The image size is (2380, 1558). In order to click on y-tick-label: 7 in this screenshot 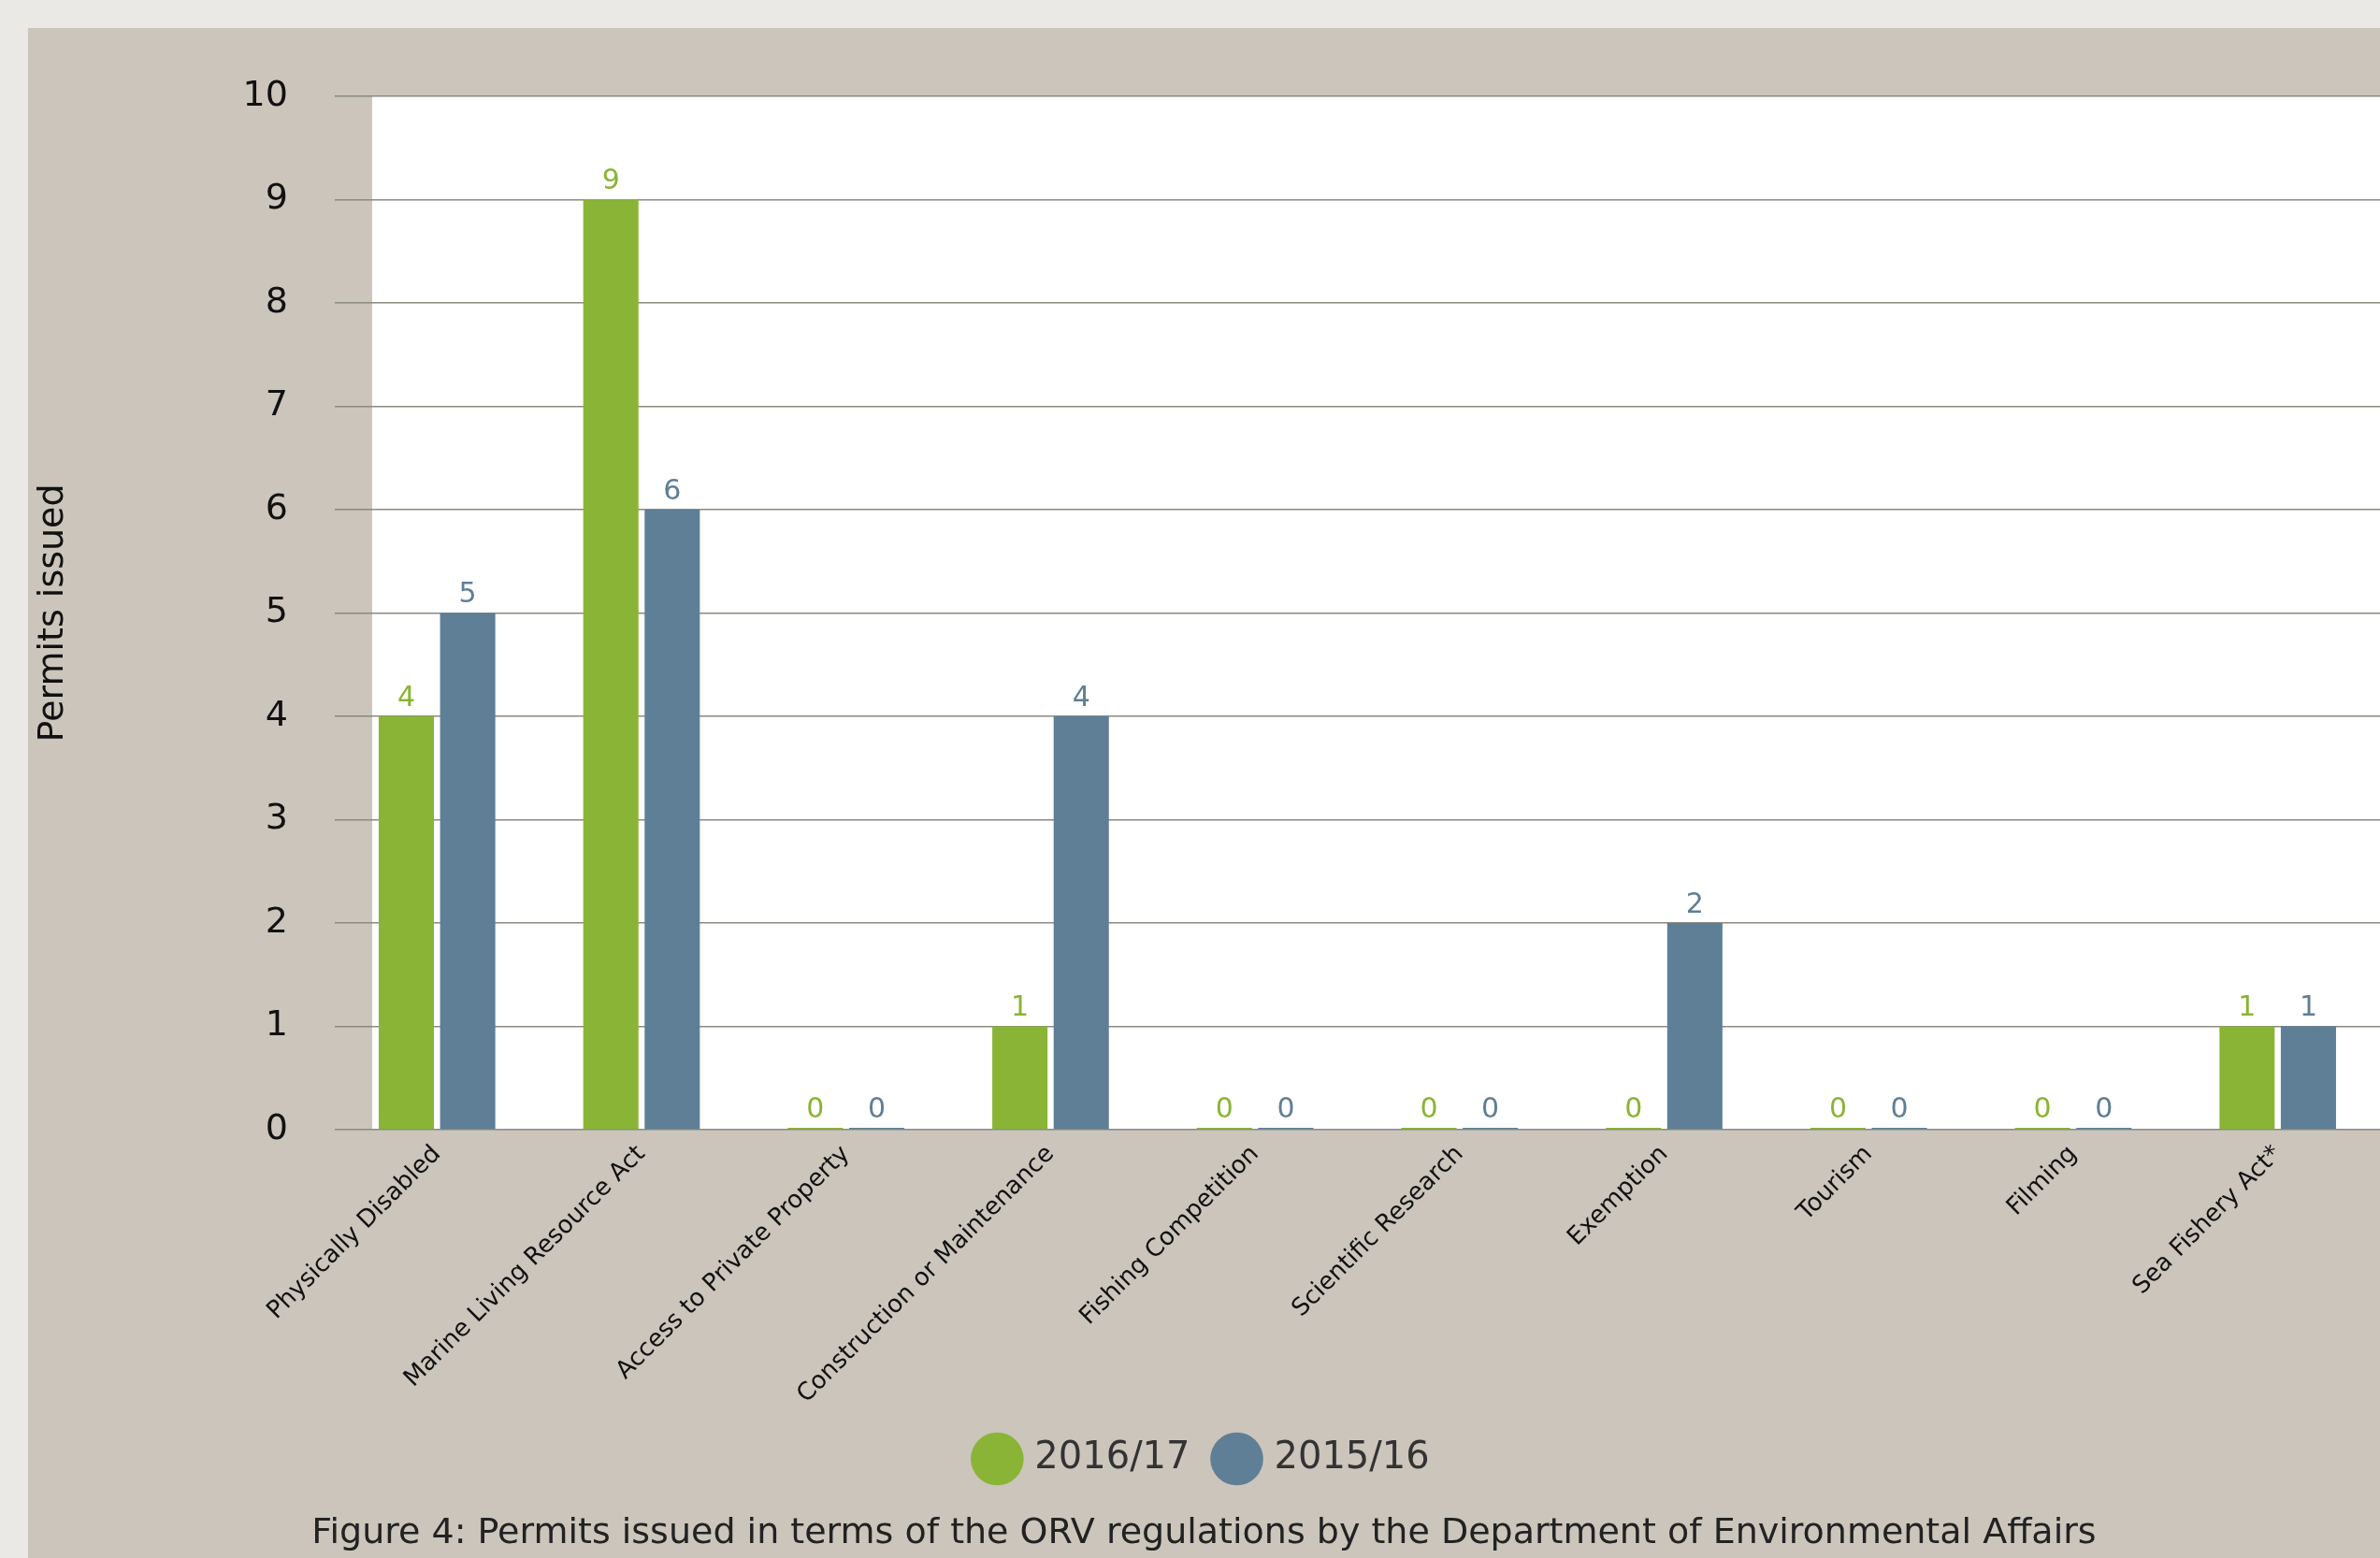, I will do `click(276, 403)`.